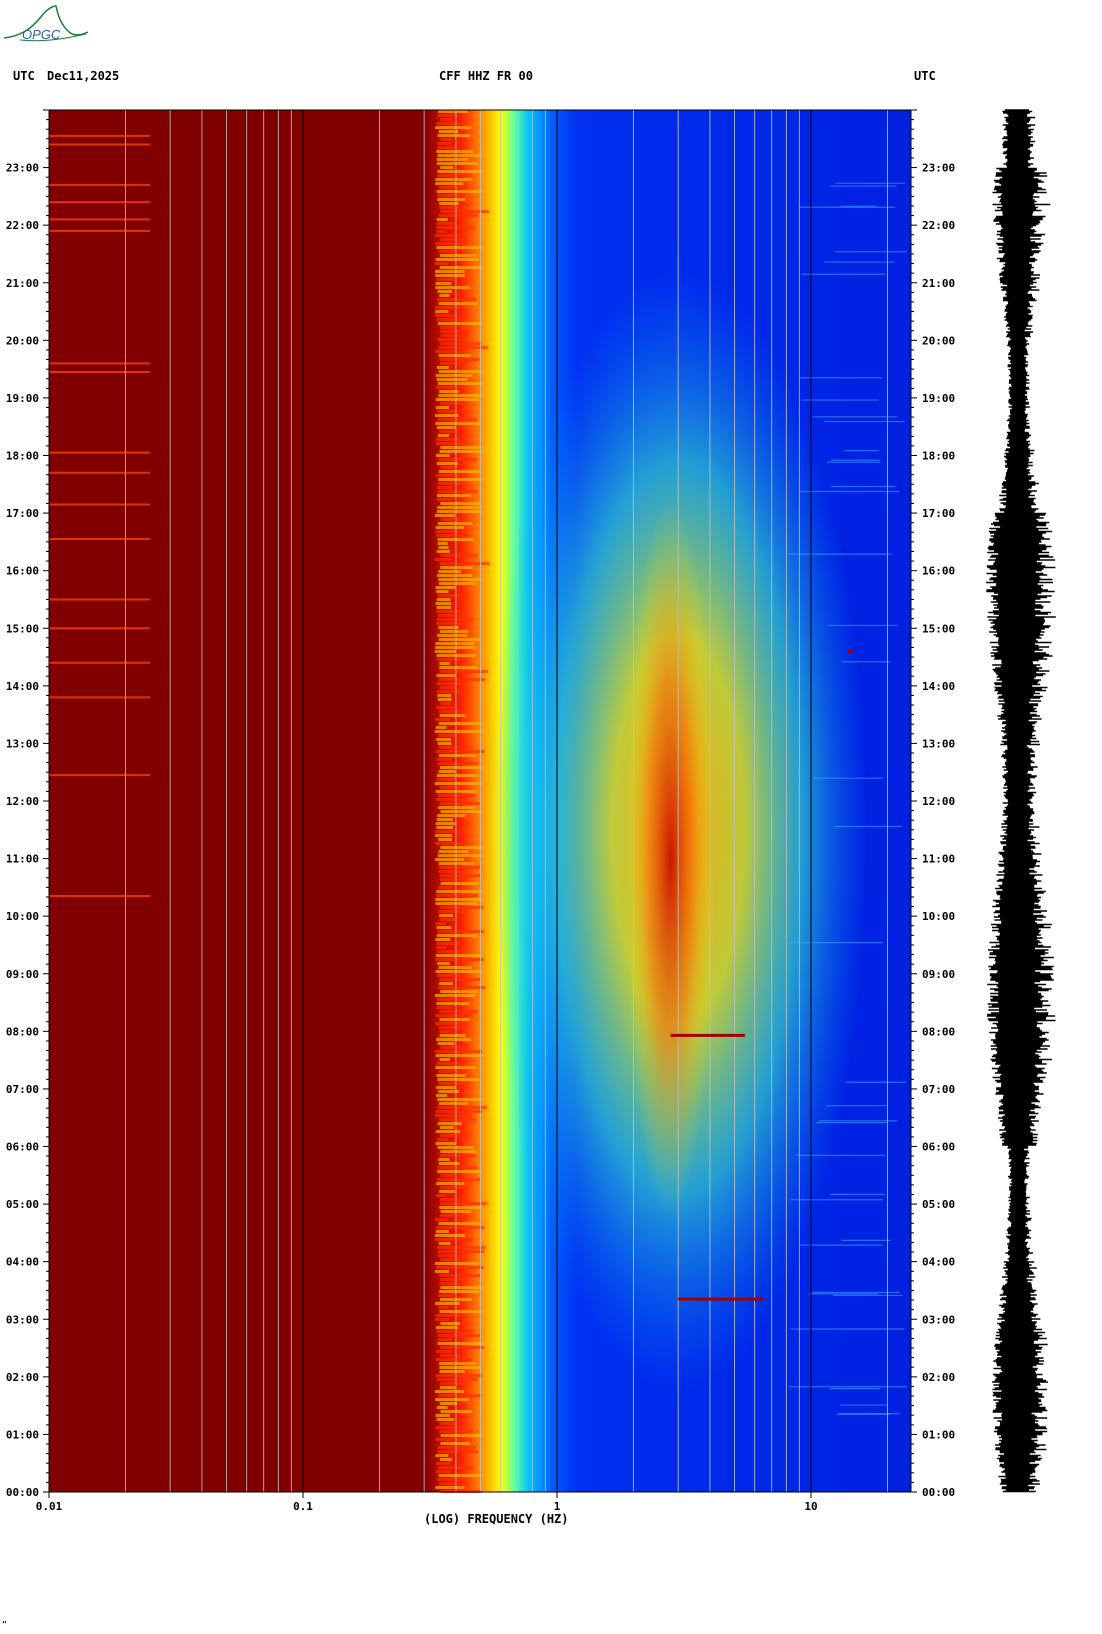 The height and width of the screenshot is (1634, 1102). I want to click on y-tick-label-left: 14:00, so click(22, 686).